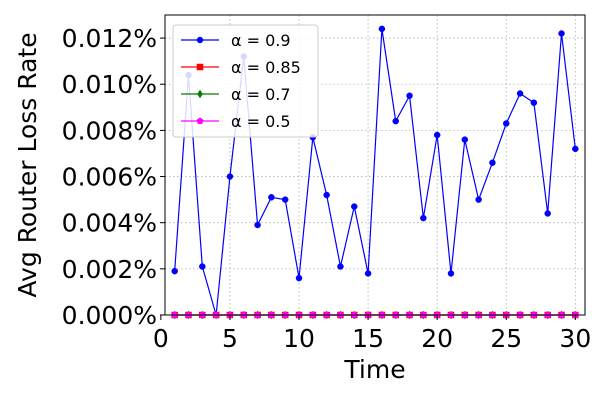 This screenshot has width=600, height=400. I want to click on y-tick-label: 0.010%, so click(109, 84).